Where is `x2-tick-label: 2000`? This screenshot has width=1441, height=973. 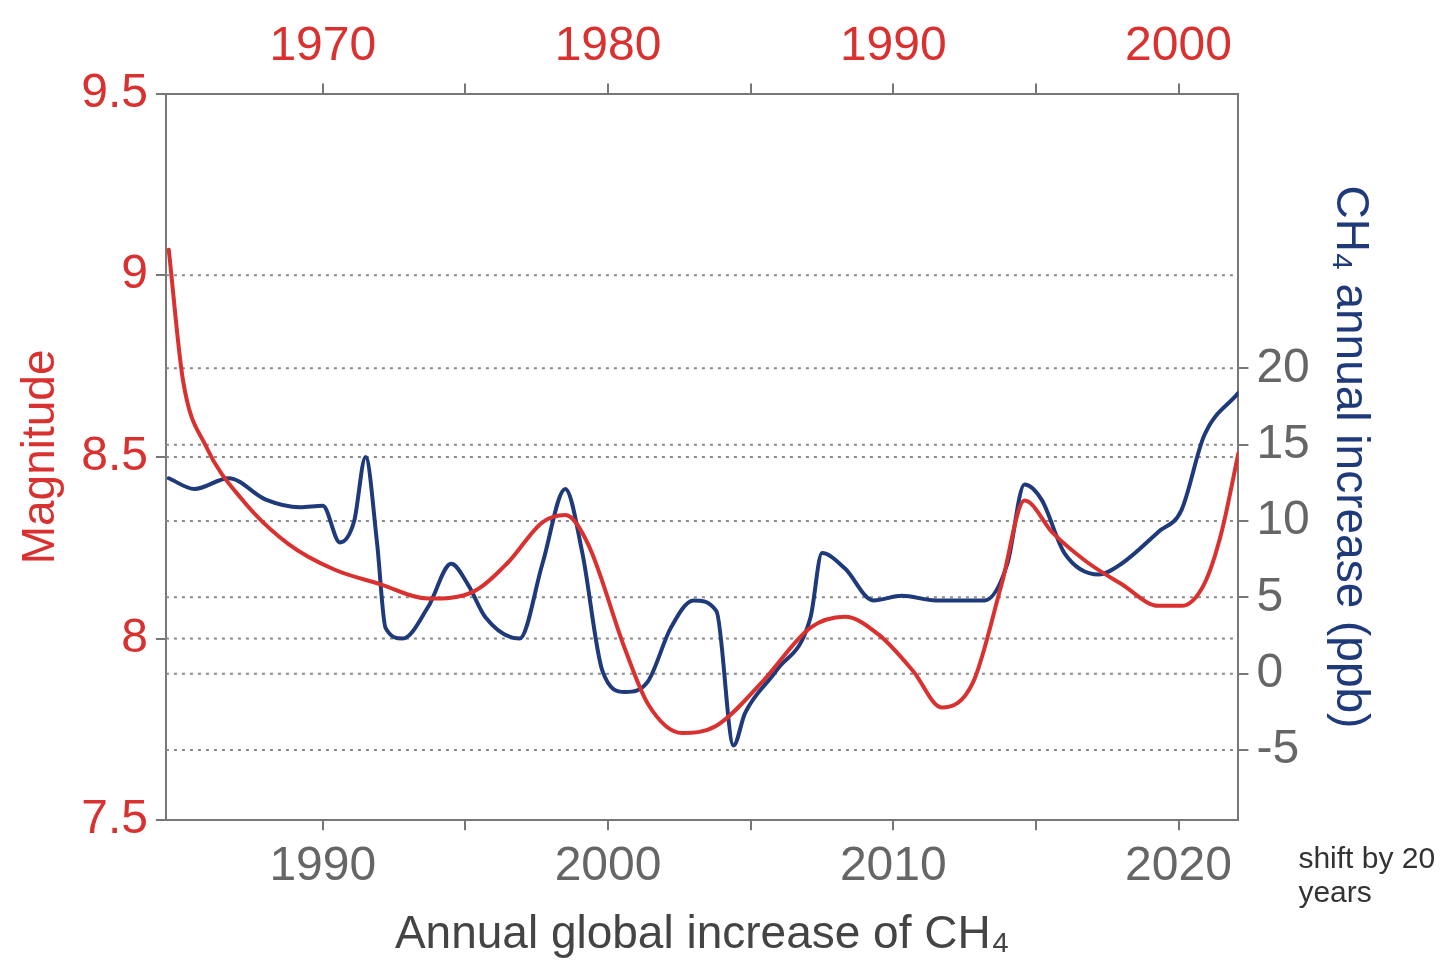 x2-tick-label: 2000 is located at coordinates (1178, 44).